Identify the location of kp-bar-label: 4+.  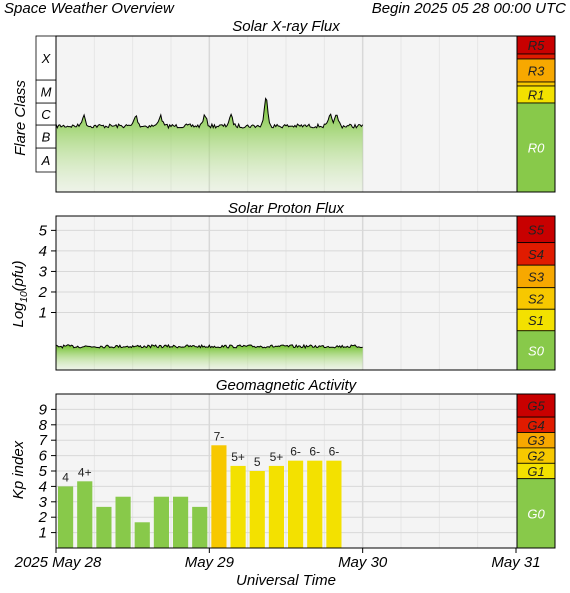
(85, 472).